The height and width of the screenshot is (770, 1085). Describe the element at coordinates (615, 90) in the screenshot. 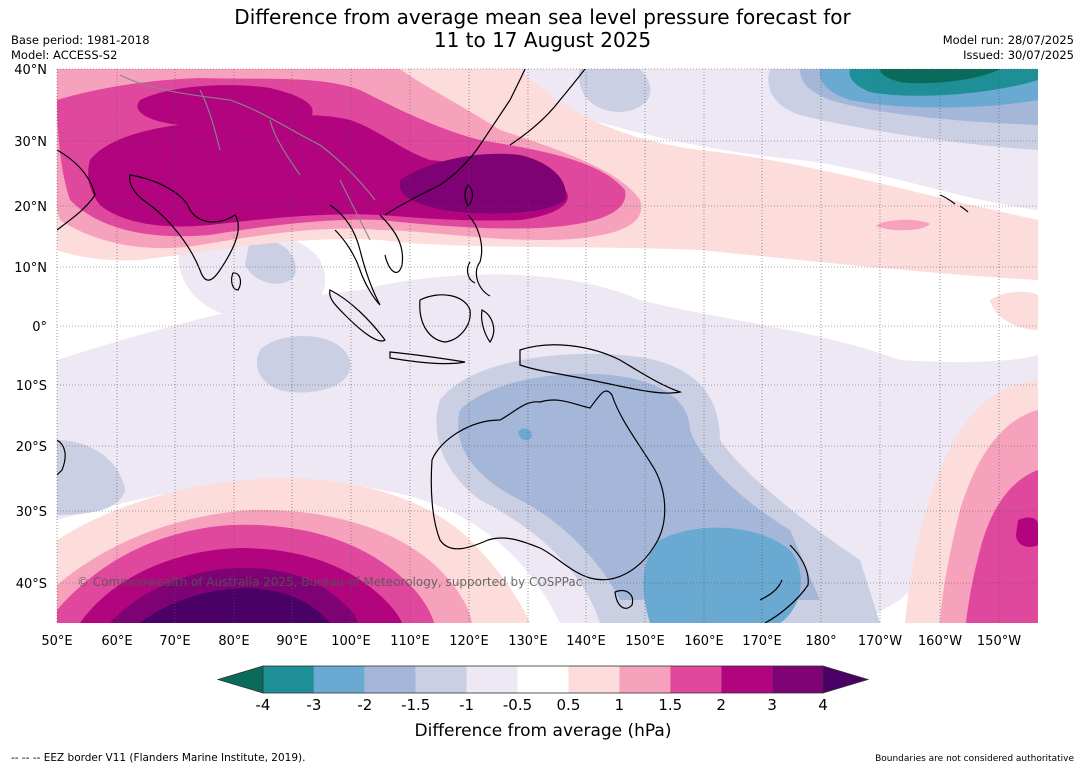

I see `anomaly-region-blue-grey-nw` at that location.